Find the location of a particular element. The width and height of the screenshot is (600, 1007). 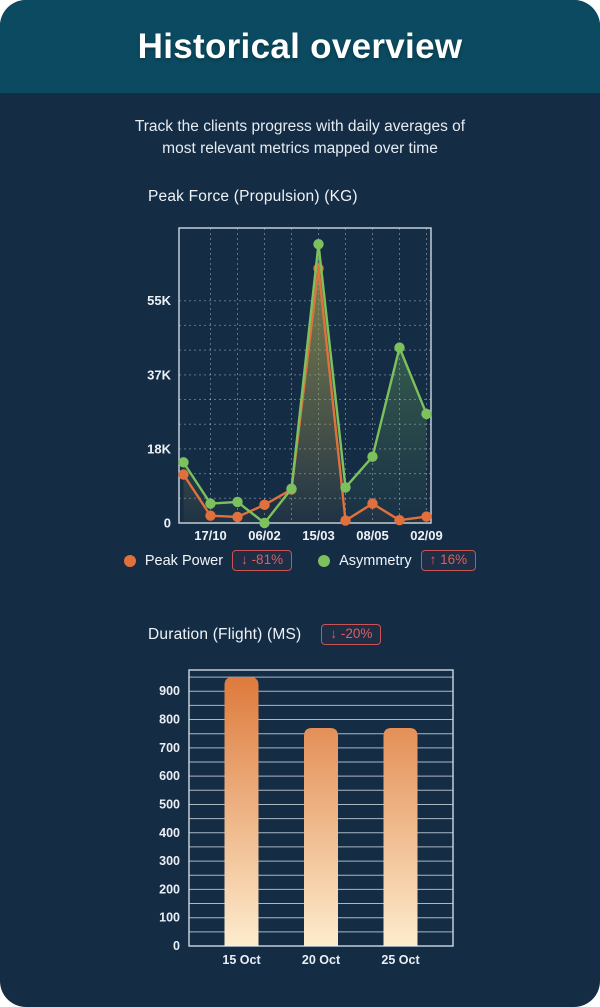

svg-text: 15/03 is located at coordinates (318, 535).